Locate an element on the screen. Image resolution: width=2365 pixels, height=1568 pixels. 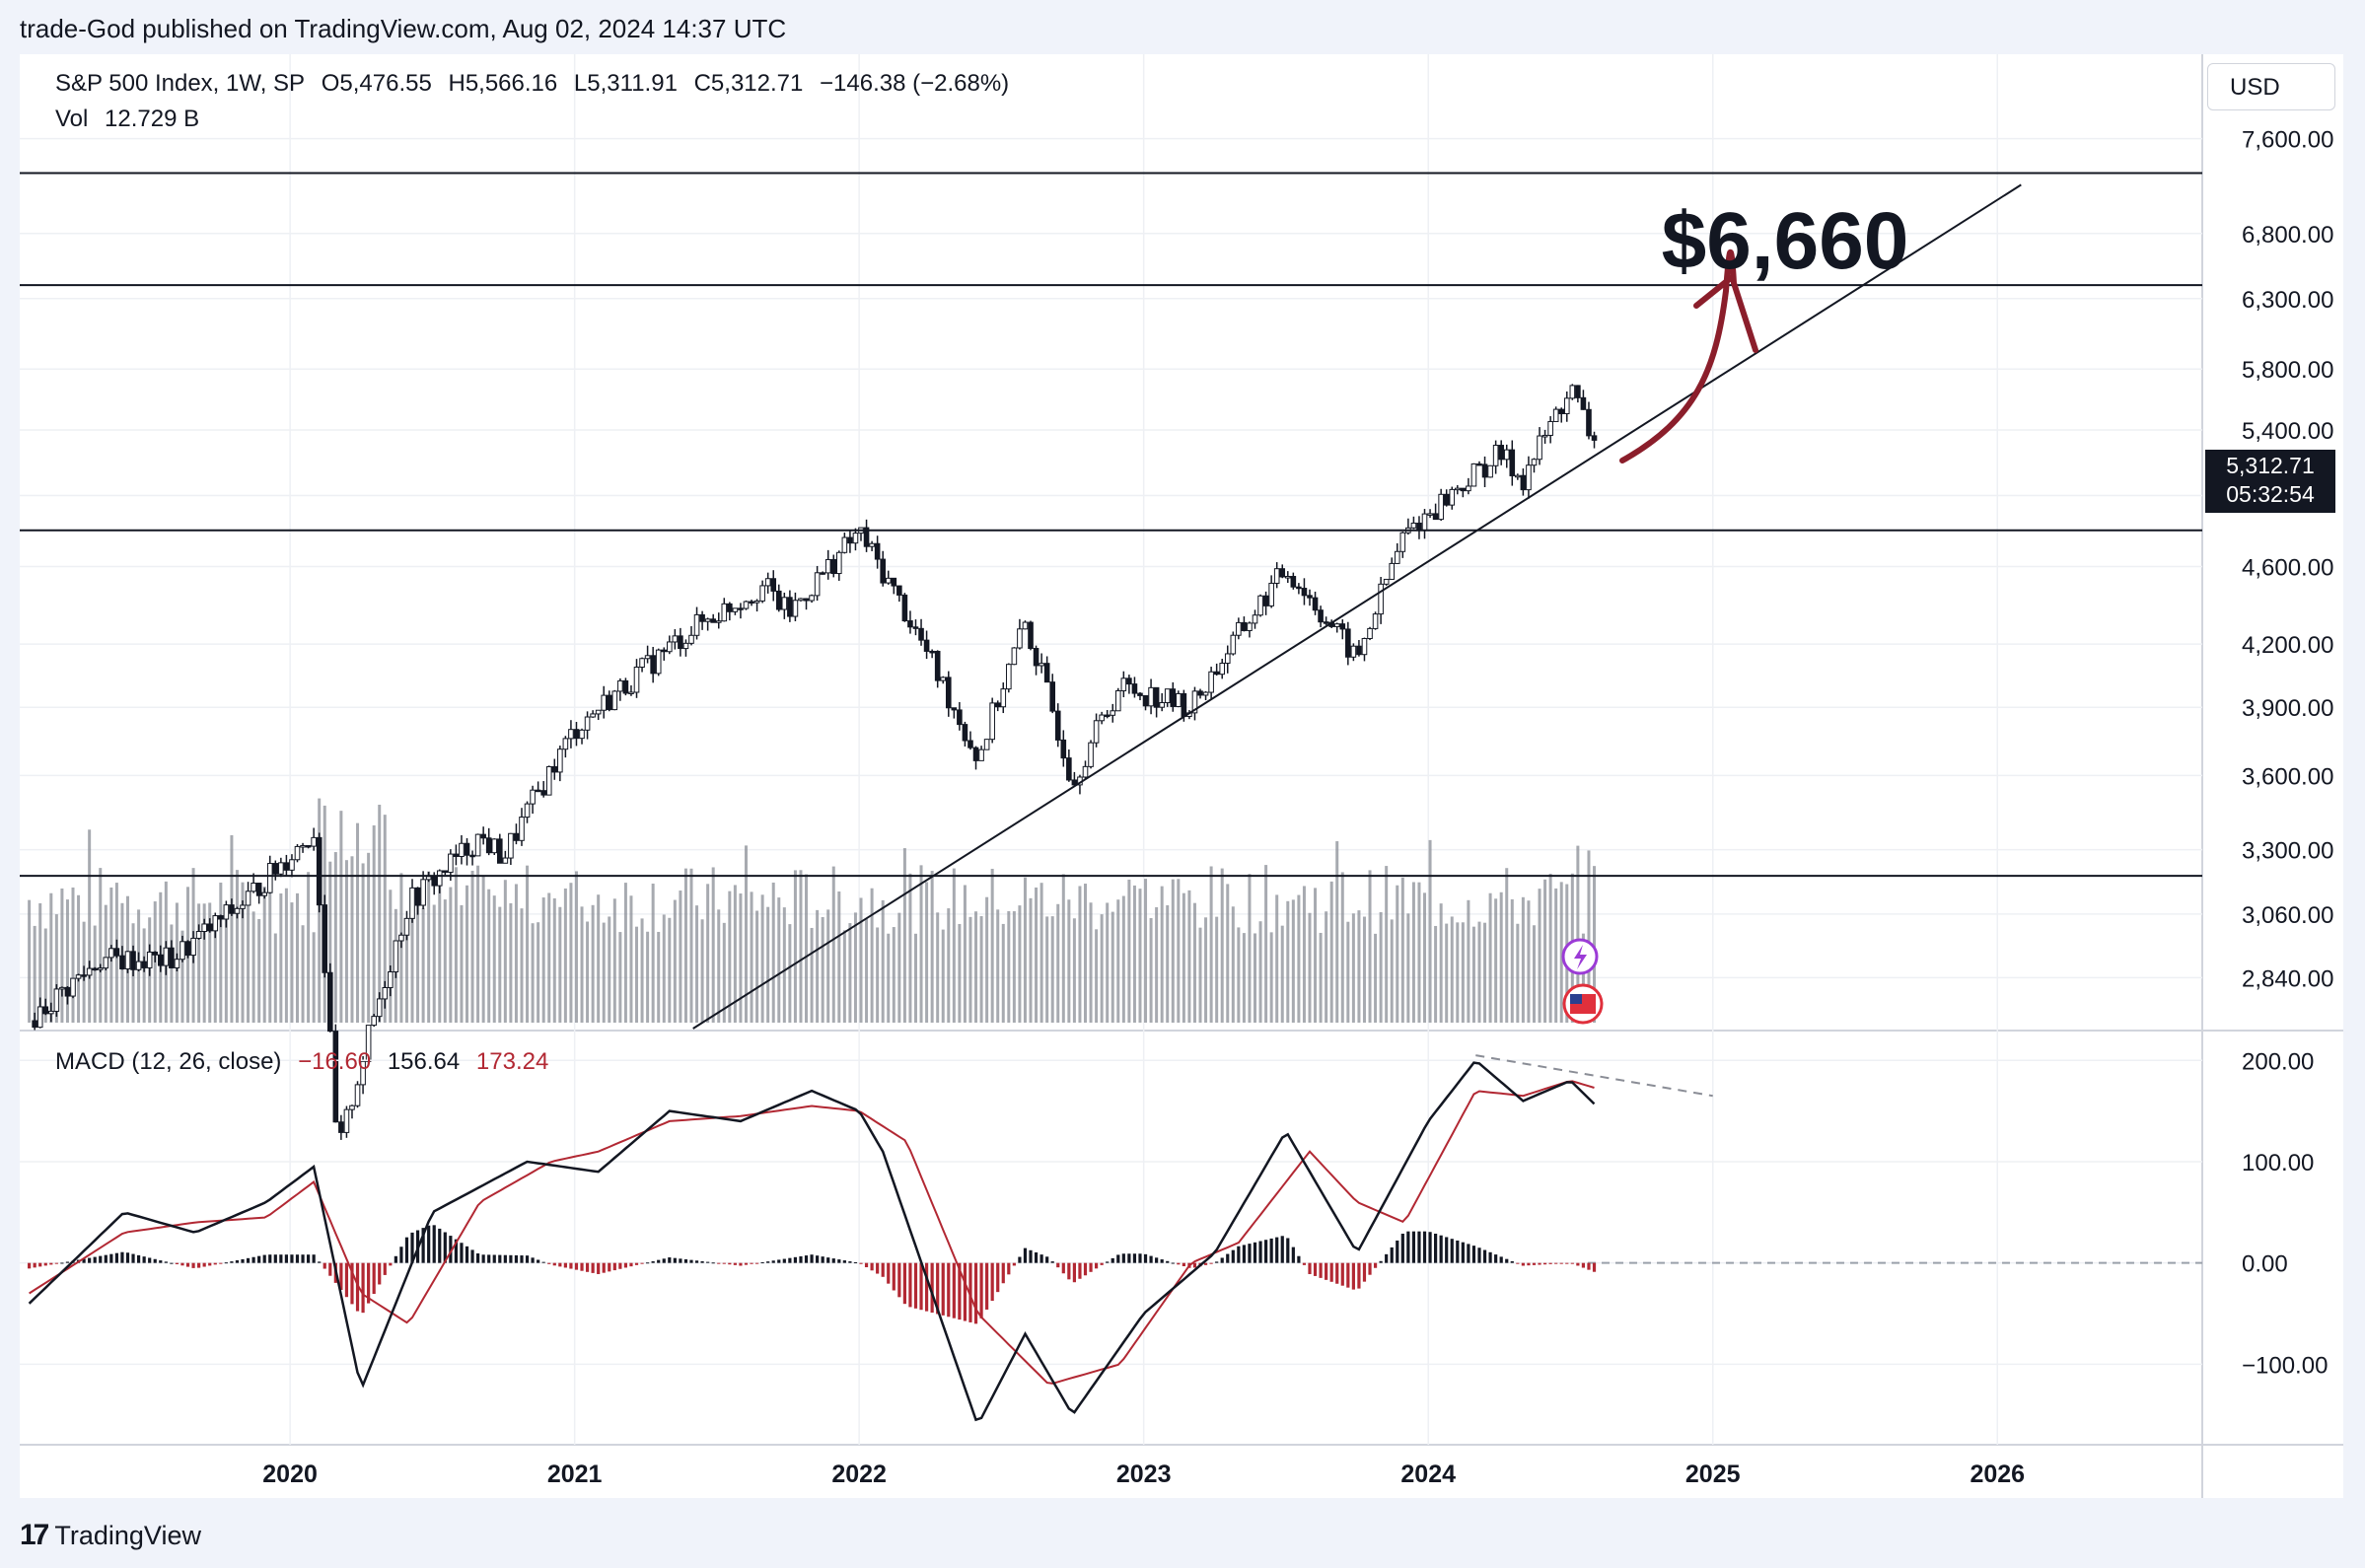
symbol-label: S&P 500 Index, 1W, SP is located at coordinates (180, 83).